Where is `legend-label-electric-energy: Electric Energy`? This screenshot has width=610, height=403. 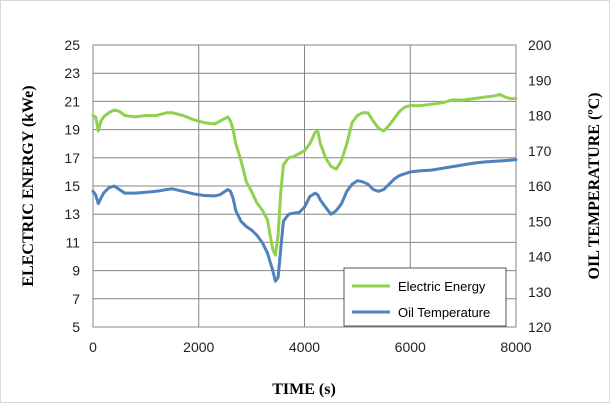
legend-label-electric-energy: Electric Energy is located at coordinates (442, 286).